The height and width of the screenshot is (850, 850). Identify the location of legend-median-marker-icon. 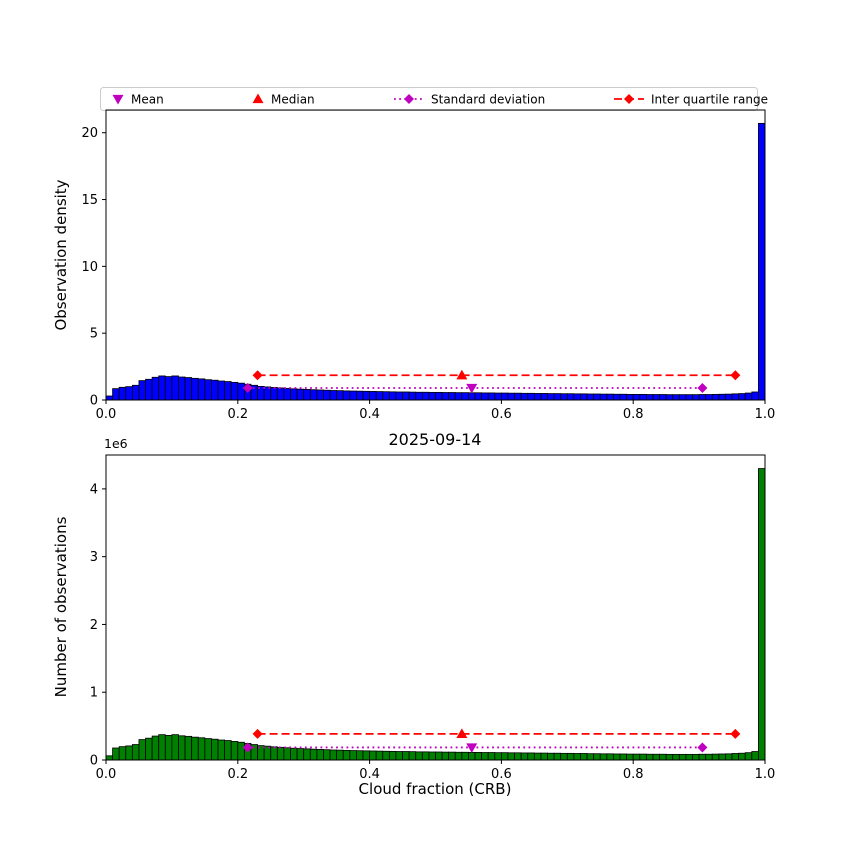
(258, 98).